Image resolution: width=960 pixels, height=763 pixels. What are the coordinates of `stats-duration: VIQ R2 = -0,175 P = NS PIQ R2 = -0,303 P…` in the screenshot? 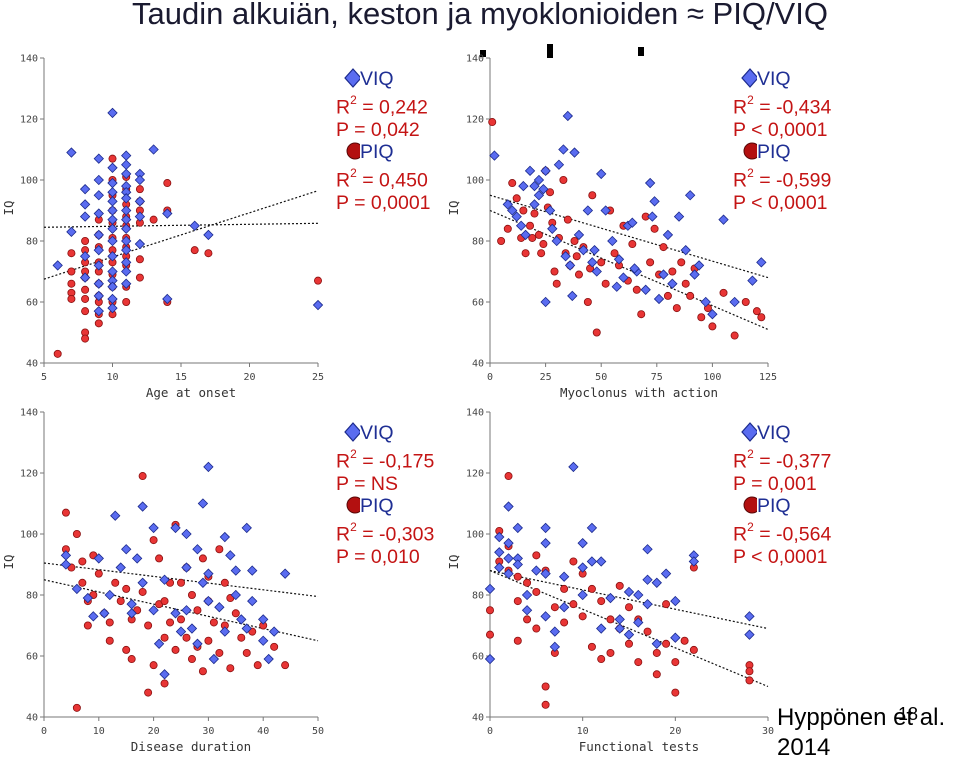 It's located at (385, 494).